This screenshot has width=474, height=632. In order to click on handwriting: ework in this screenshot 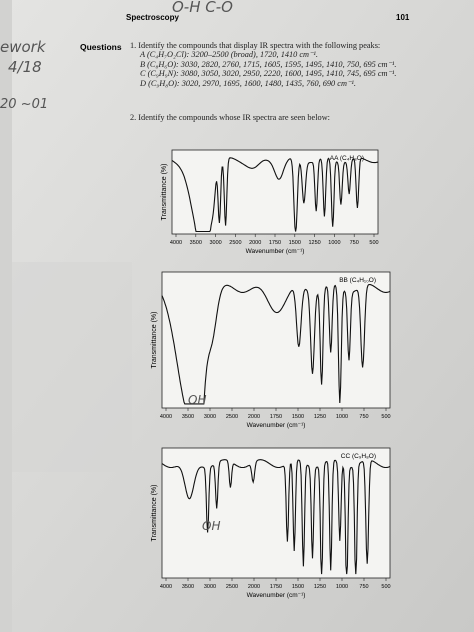, I will do `click(23, 47)`.